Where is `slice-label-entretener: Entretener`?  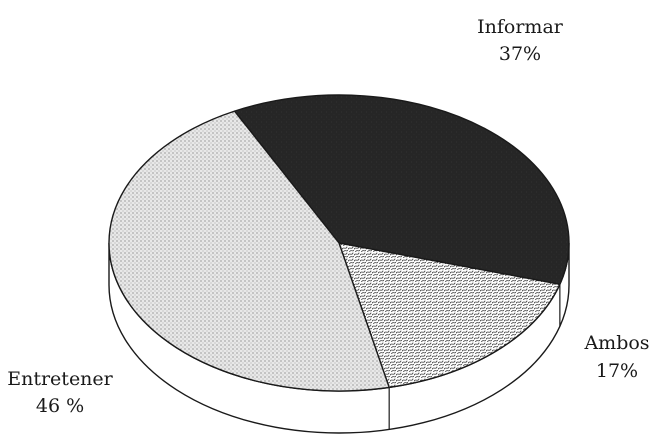 slice-label-entretener: Entretener is located at coordinates (60, 379).